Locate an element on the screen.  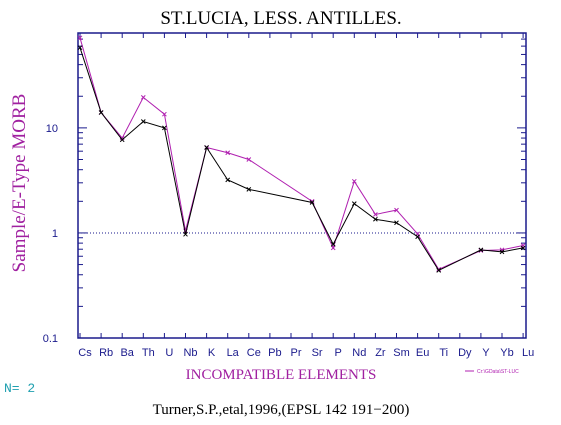
x-tick-label: Pb is located at coordinates (274, 353).